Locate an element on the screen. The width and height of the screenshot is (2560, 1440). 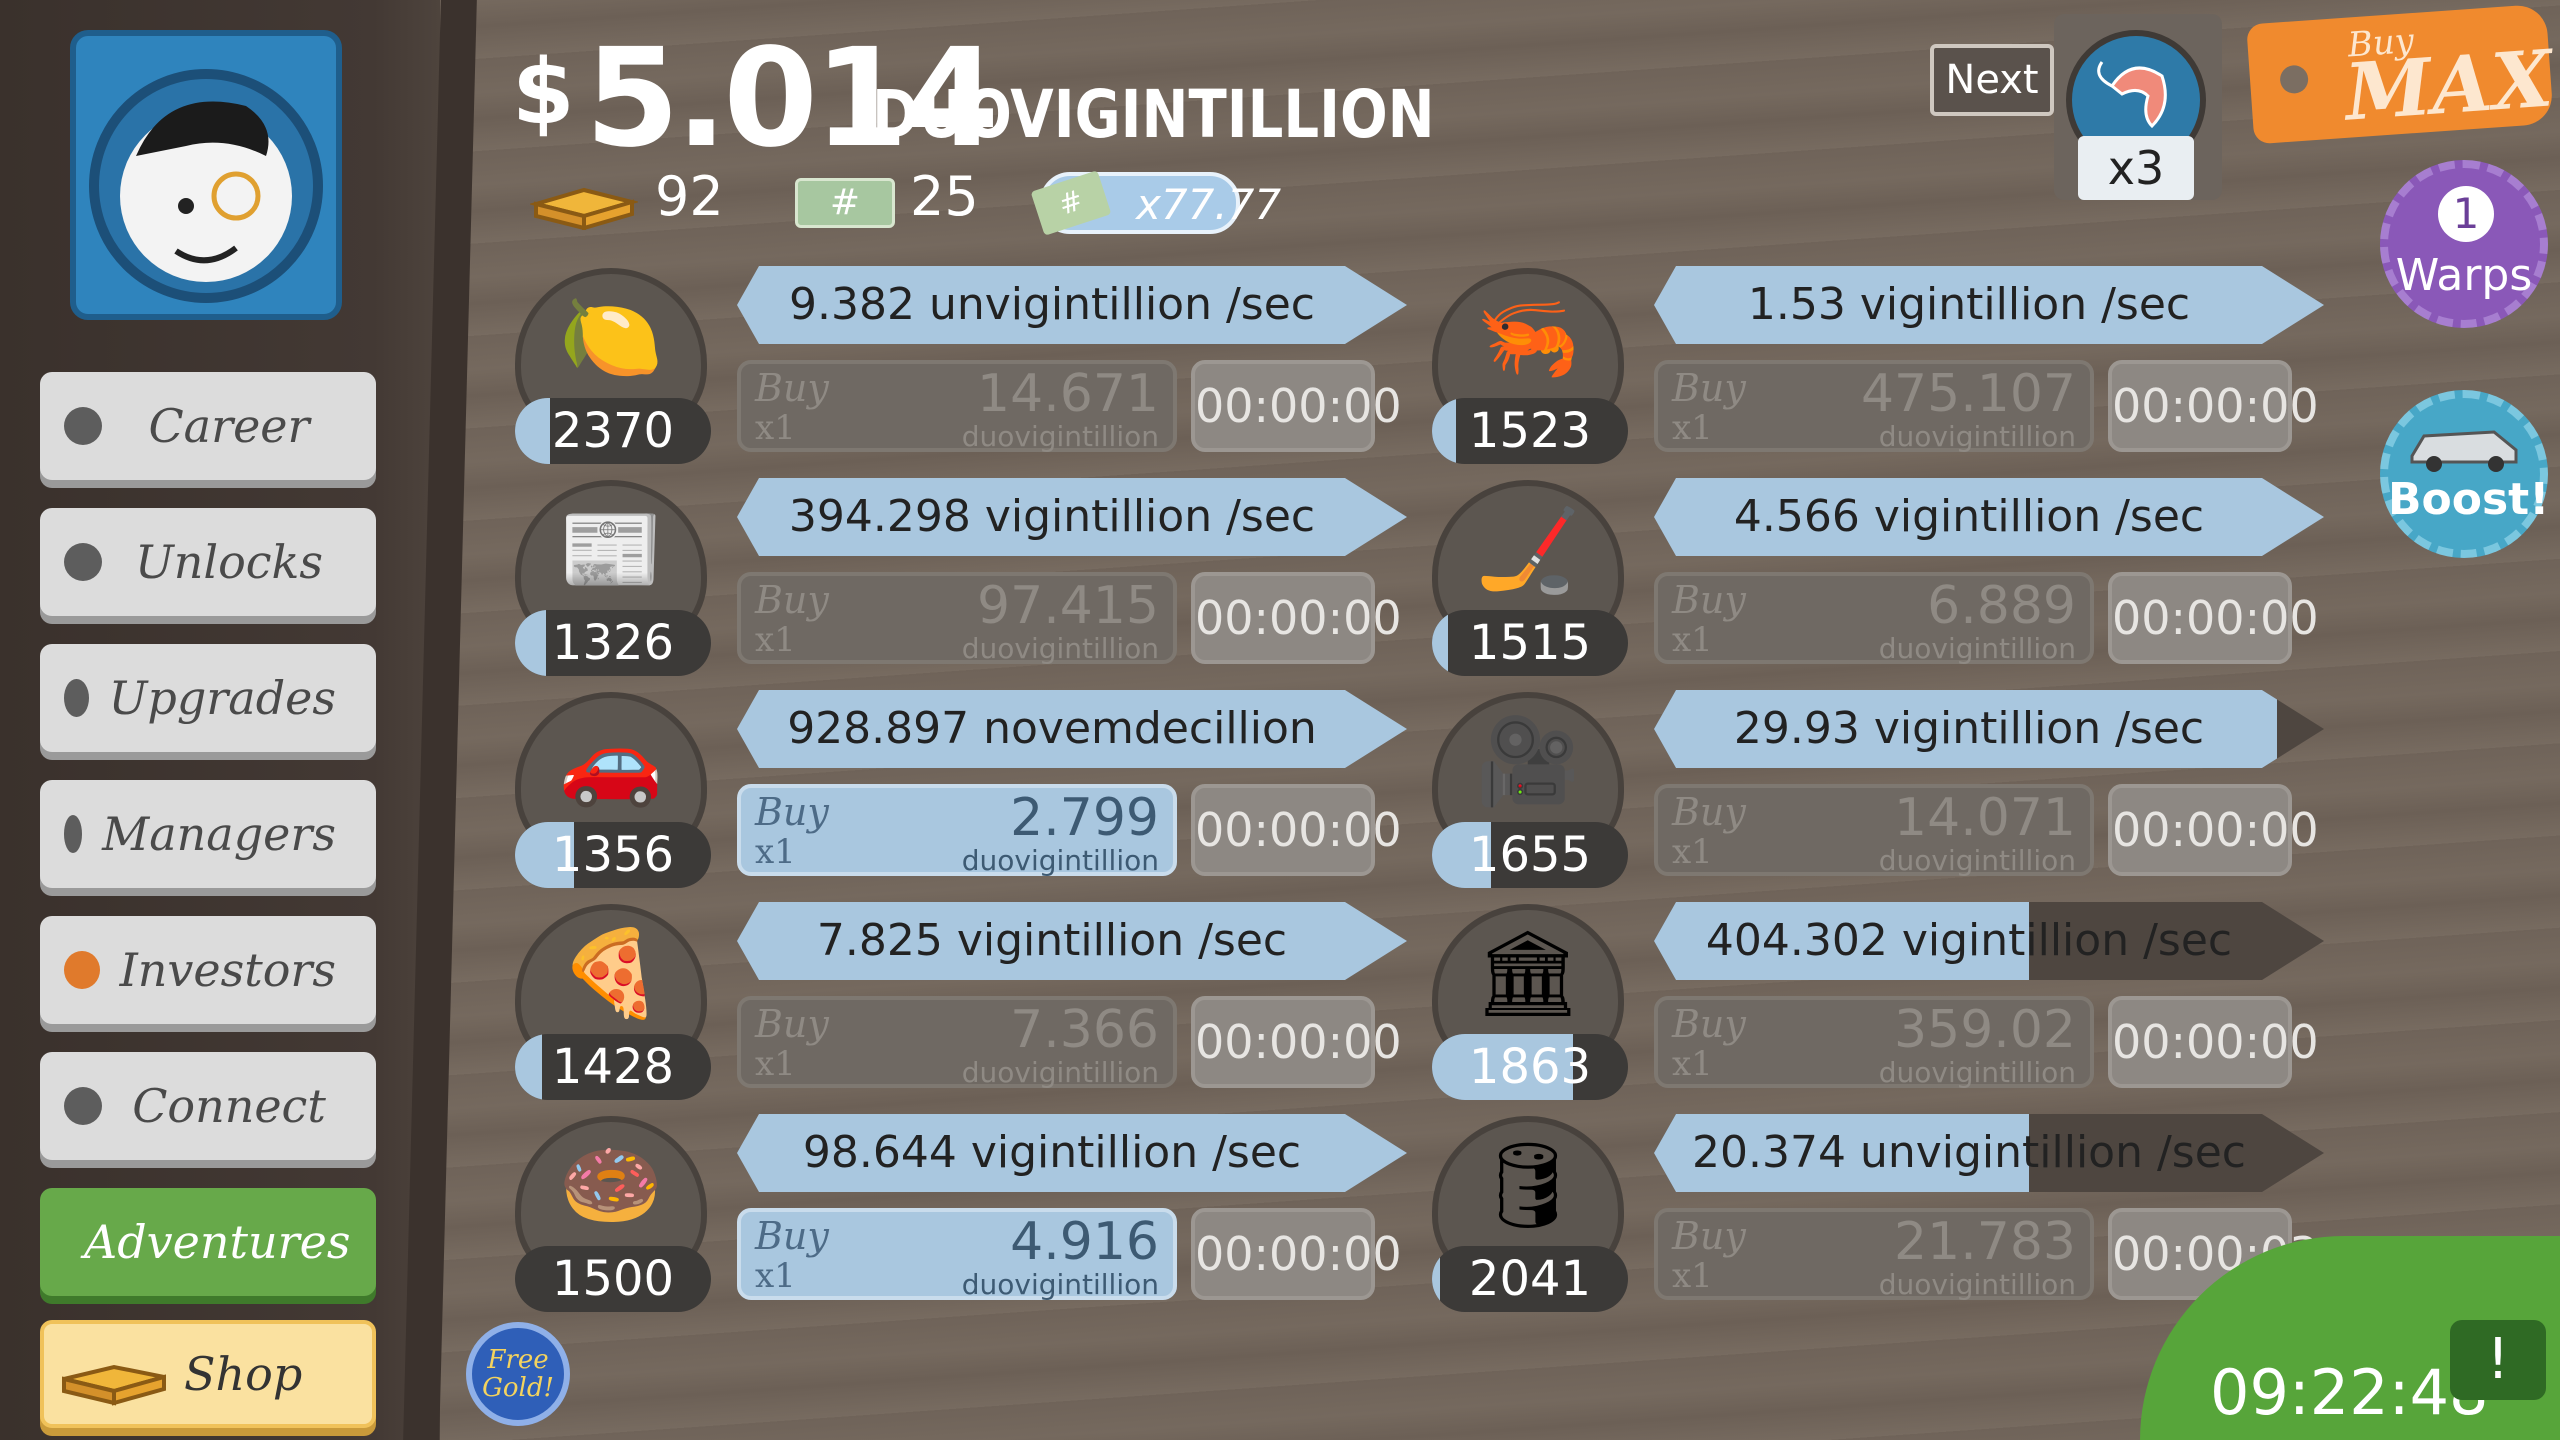
business-owned-count: 1428 is located at coordinates (613, 1067).